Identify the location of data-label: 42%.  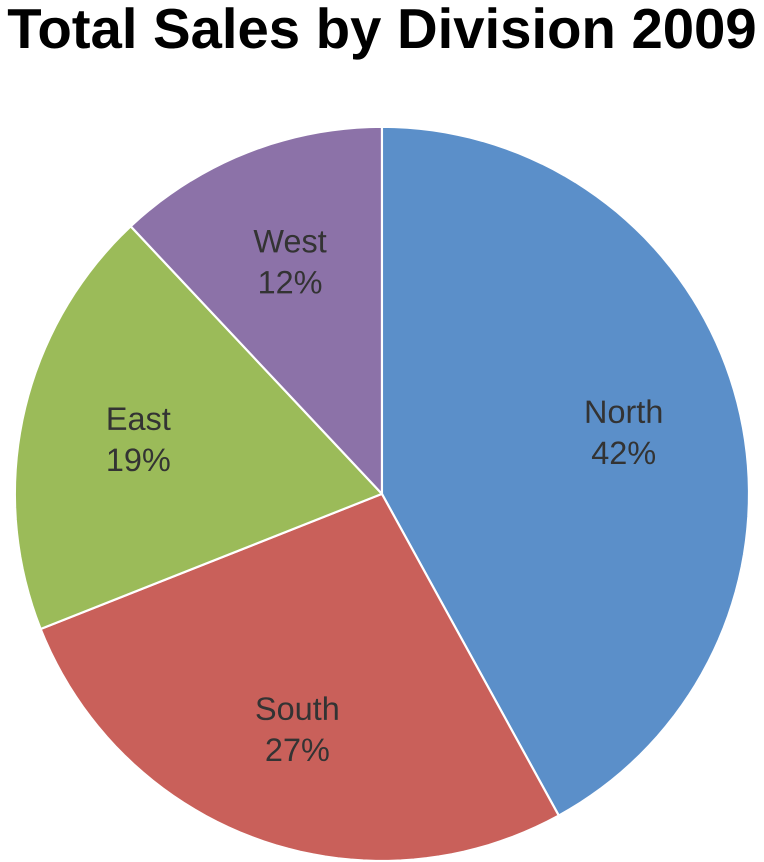
(624, 452).